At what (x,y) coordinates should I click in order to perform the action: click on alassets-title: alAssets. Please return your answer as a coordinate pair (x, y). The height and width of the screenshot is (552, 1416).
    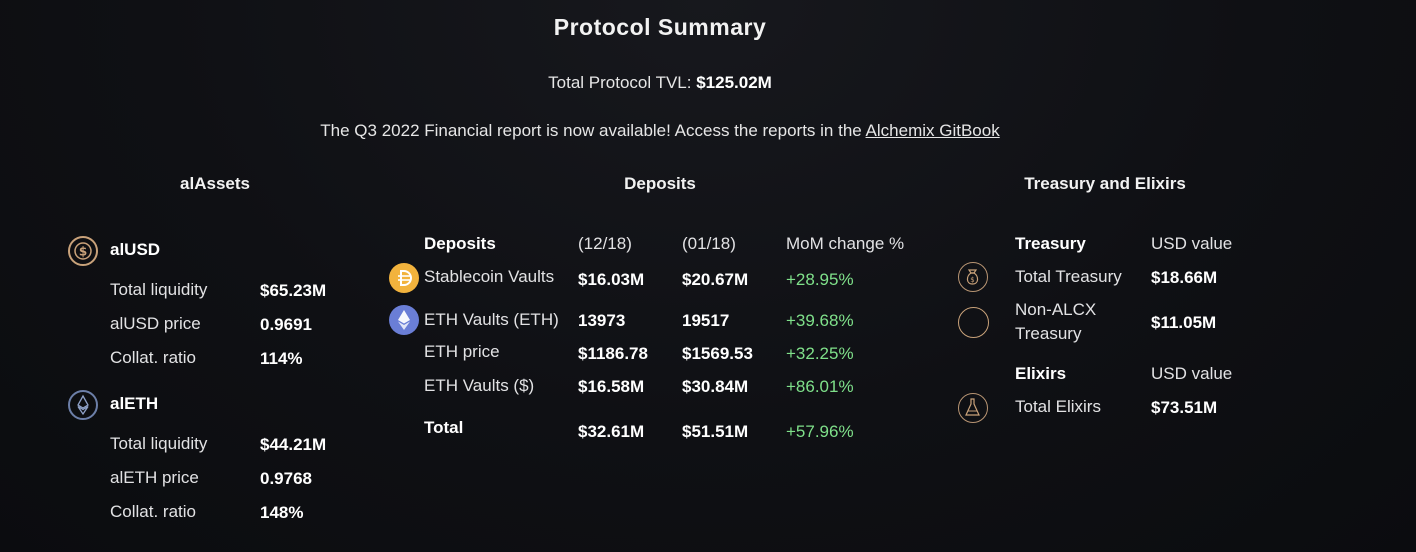
    Looking at the image, I should click on (215, 183).